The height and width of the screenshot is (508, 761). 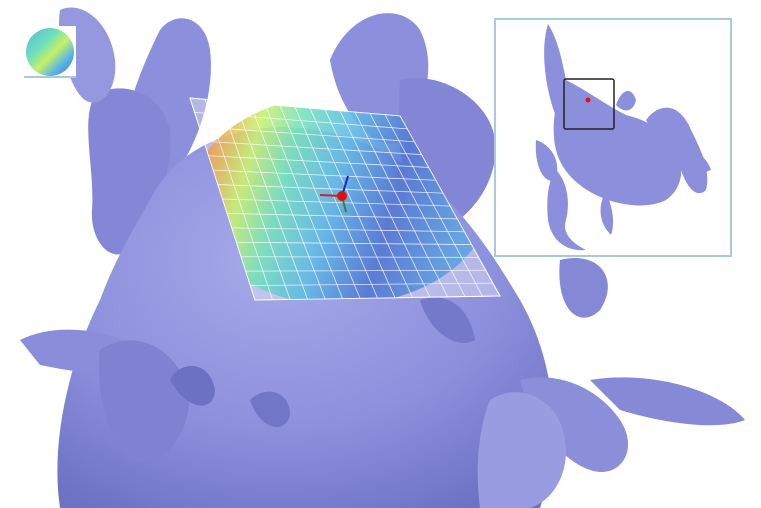 What do you see at coordinates (623, 137) in the screenshot?
I see `dragon-overview` at bounding box center [623, 137].